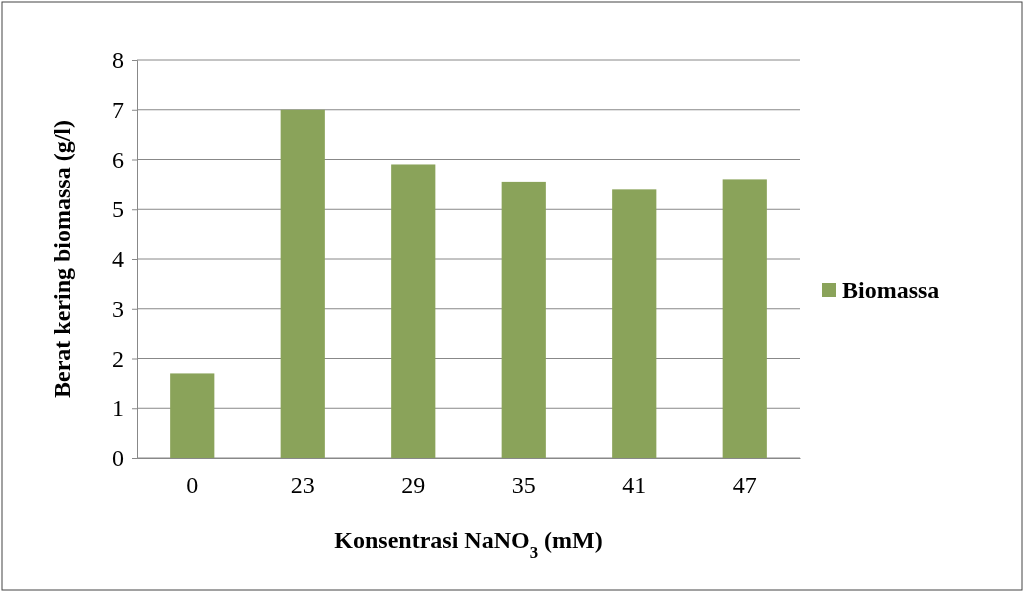 The width and height of the screenshot is (1024, 593). I want to click on legend-label: Biomassa, so click(891, 290).